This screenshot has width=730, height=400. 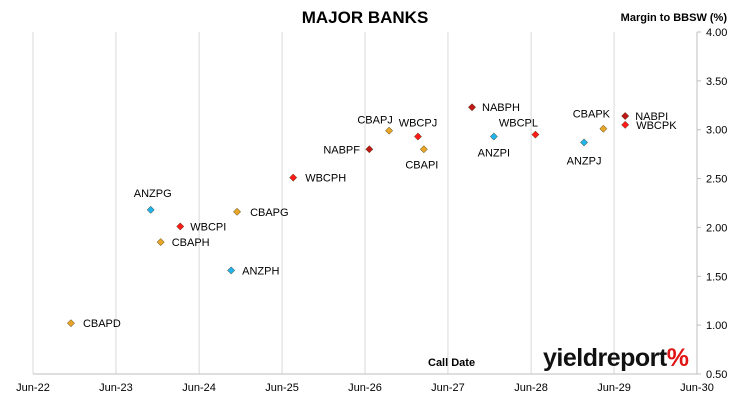 I want to click on y-axis-title: Margin to BBSW (%), so click(x=673, y=18).